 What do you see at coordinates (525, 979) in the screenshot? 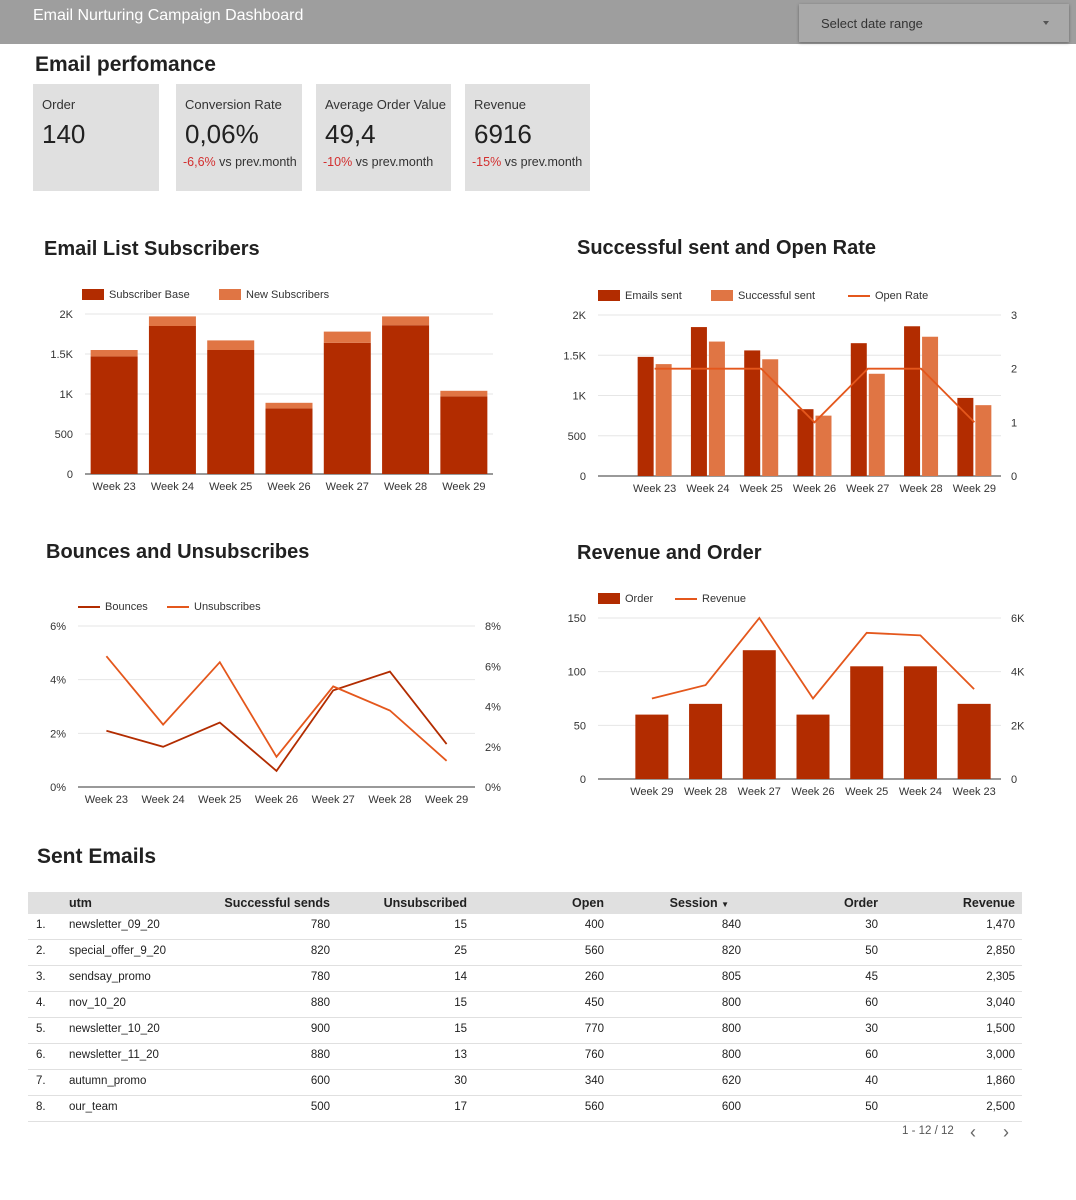
I see `table-row: 3. sendsay_promo 780 14 260 805 45 2,305` at bounding box center [525, 979].